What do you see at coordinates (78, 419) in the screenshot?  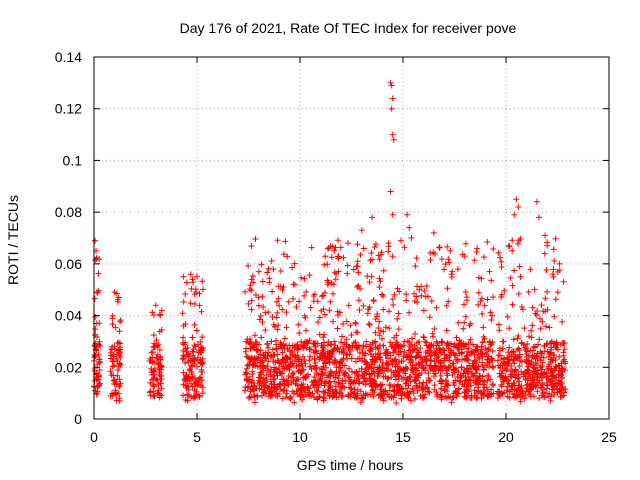 I see `y-tick-label: 0` at bounding box center [78, 419].